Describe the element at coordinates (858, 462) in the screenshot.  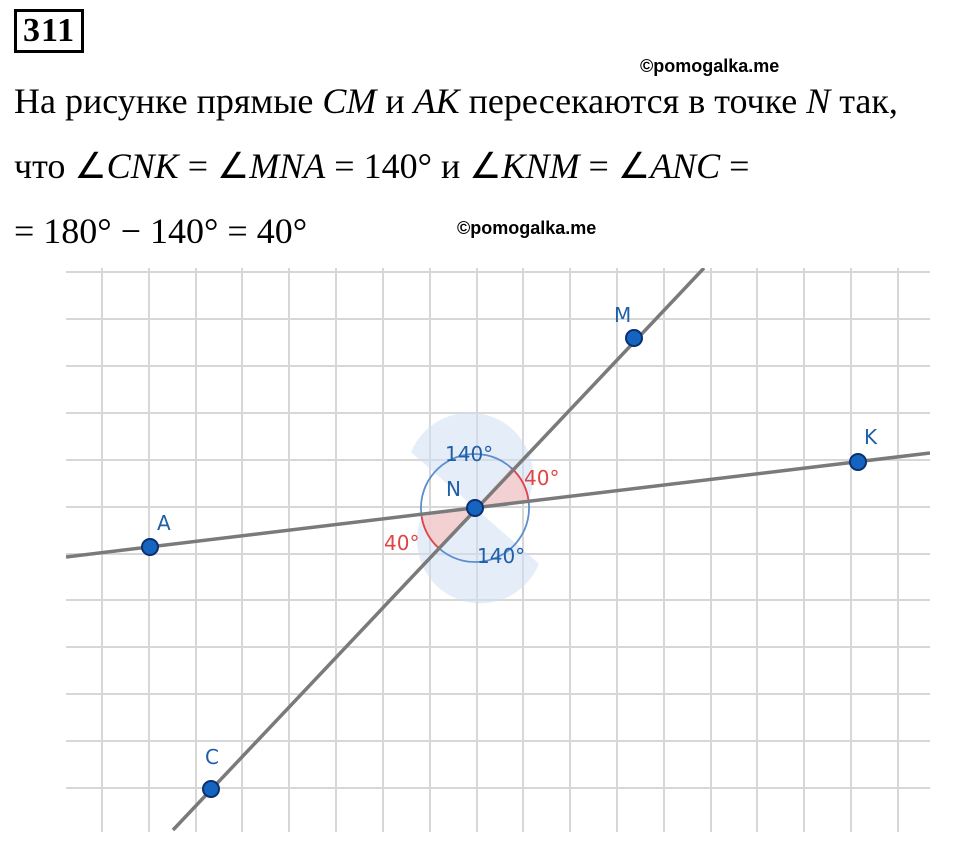
I see `point-k` at that location.